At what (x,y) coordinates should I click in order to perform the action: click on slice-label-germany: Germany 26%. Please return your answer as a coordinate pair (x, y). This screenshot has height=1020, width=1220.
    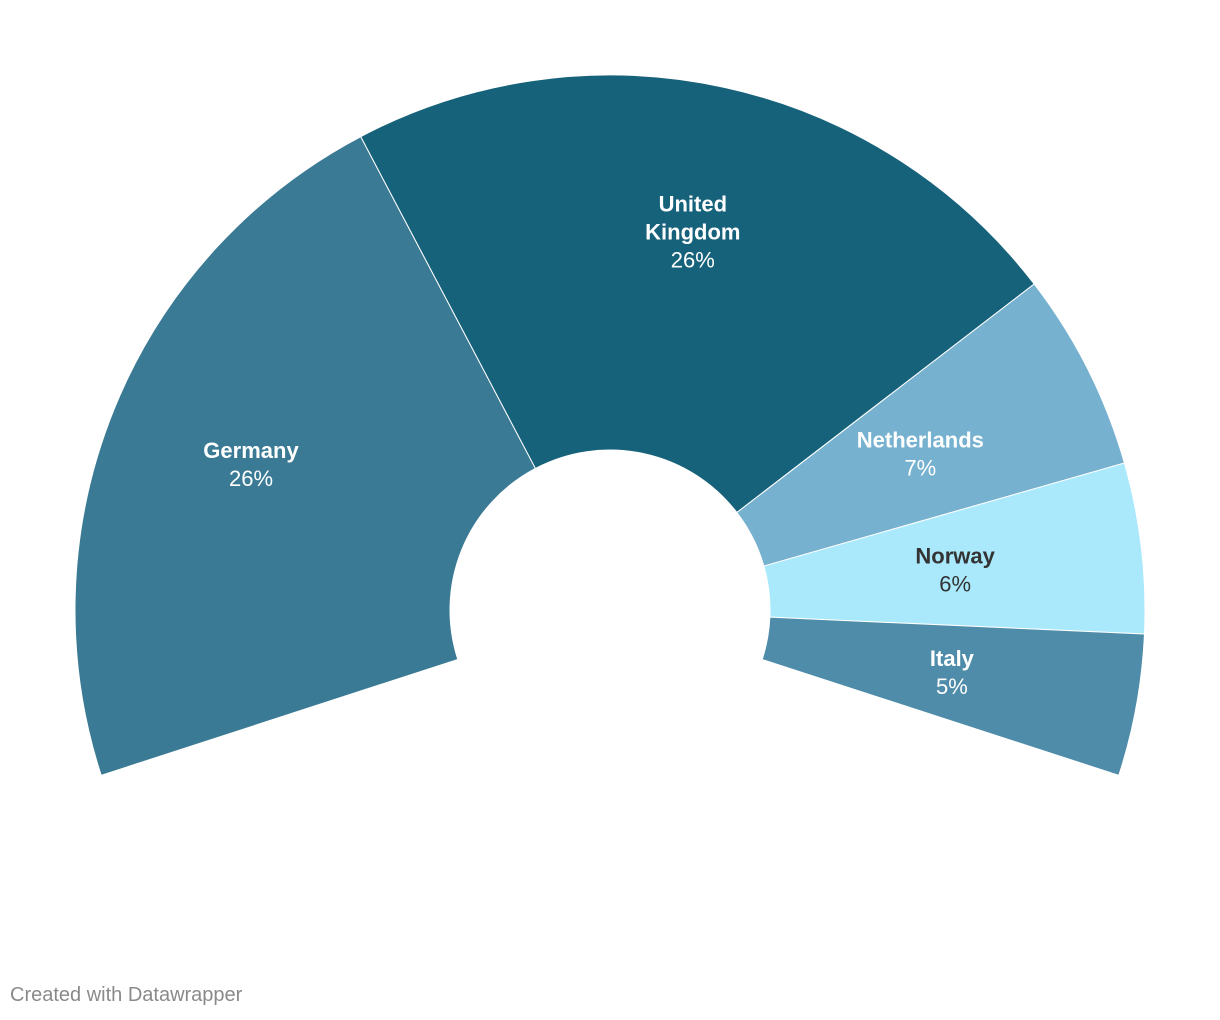
    Looking at the image, I should click on (251, 464).